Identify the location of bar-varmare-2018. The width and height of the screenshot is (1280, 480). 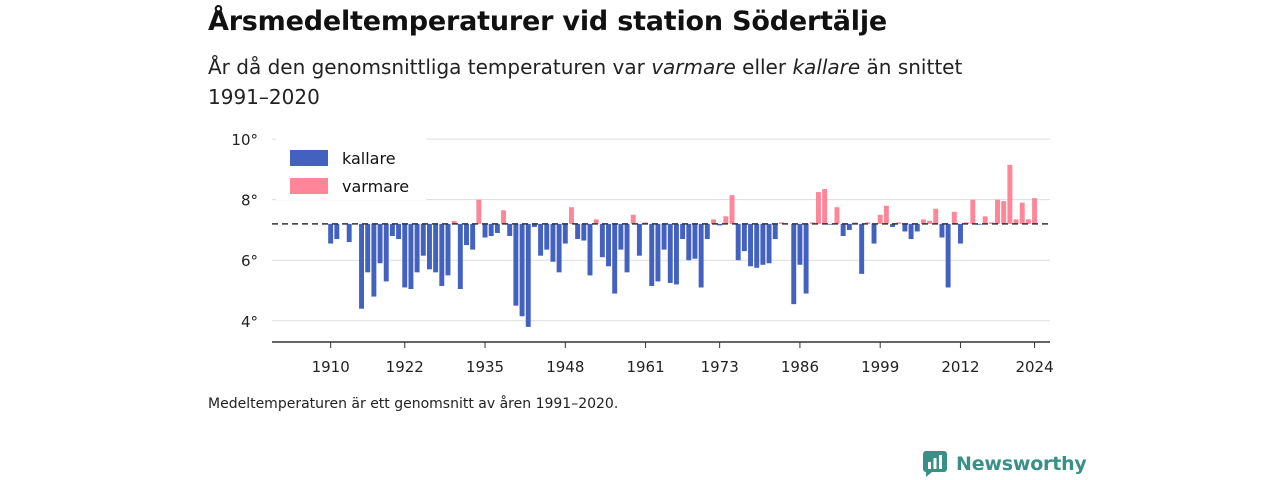
(997, 211).